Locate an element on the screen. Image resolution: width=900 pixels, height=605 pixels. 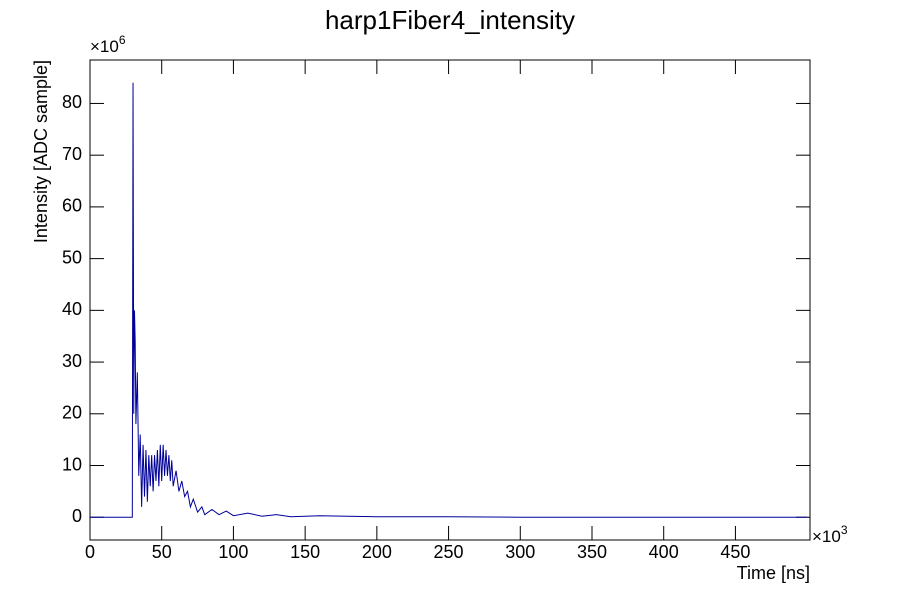
y-tick-label: 80 is located at coordinates (72, 102).